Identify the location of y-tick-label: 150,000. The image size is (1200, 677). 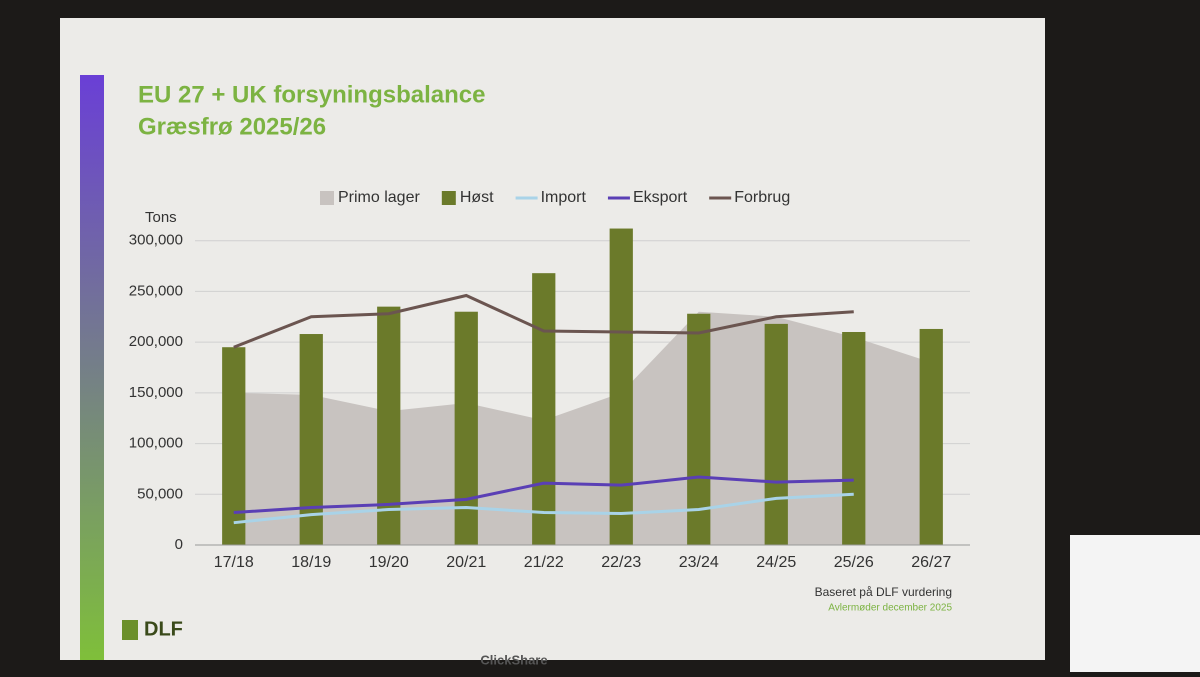
(156, 392).